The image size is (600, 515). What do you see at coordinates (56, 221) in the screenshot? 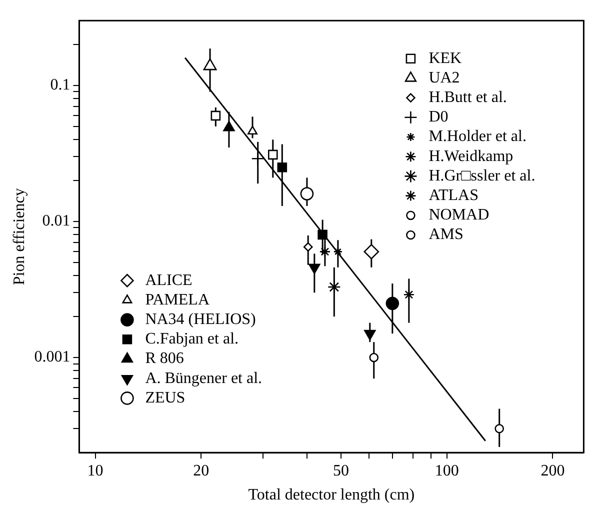
I see `y-tick-label: 0.01` at bounding box center [56, 221].